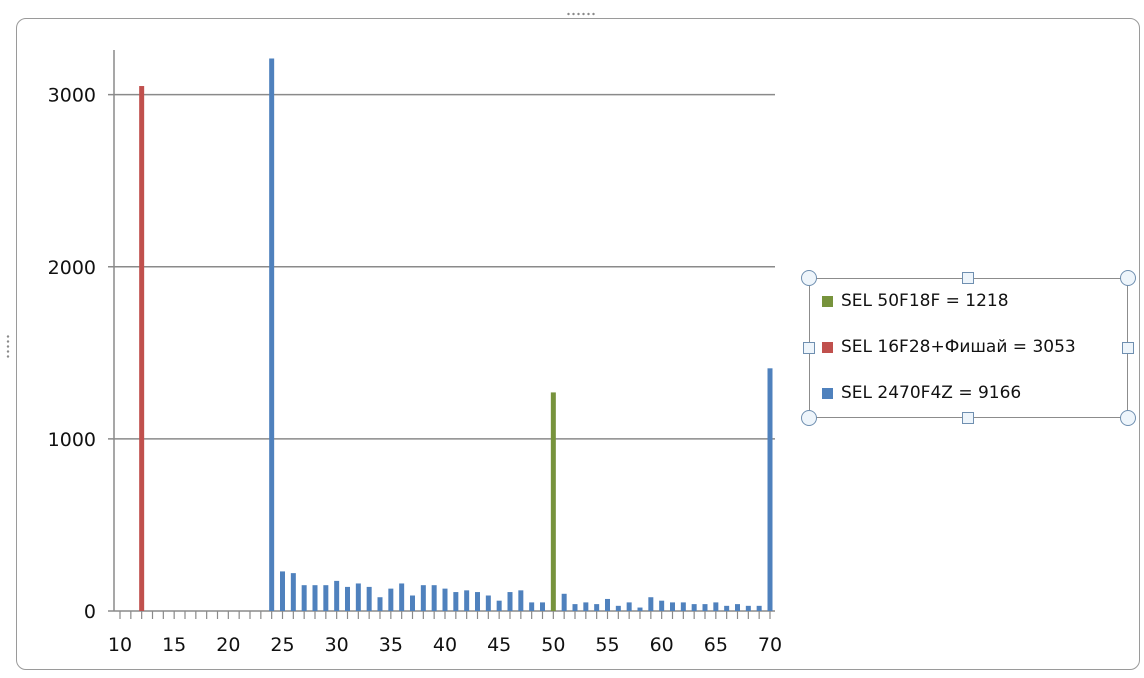  I want to click on resize-handle-bottom-right, so click(1128, 418).